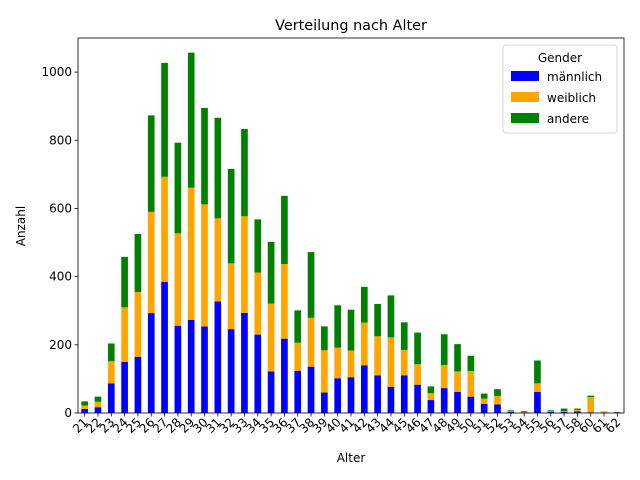 The height and width of the screenshot is (480, 640). I want to click on y-axis: 0 200 400 600 800 1000, so click(59, 242).